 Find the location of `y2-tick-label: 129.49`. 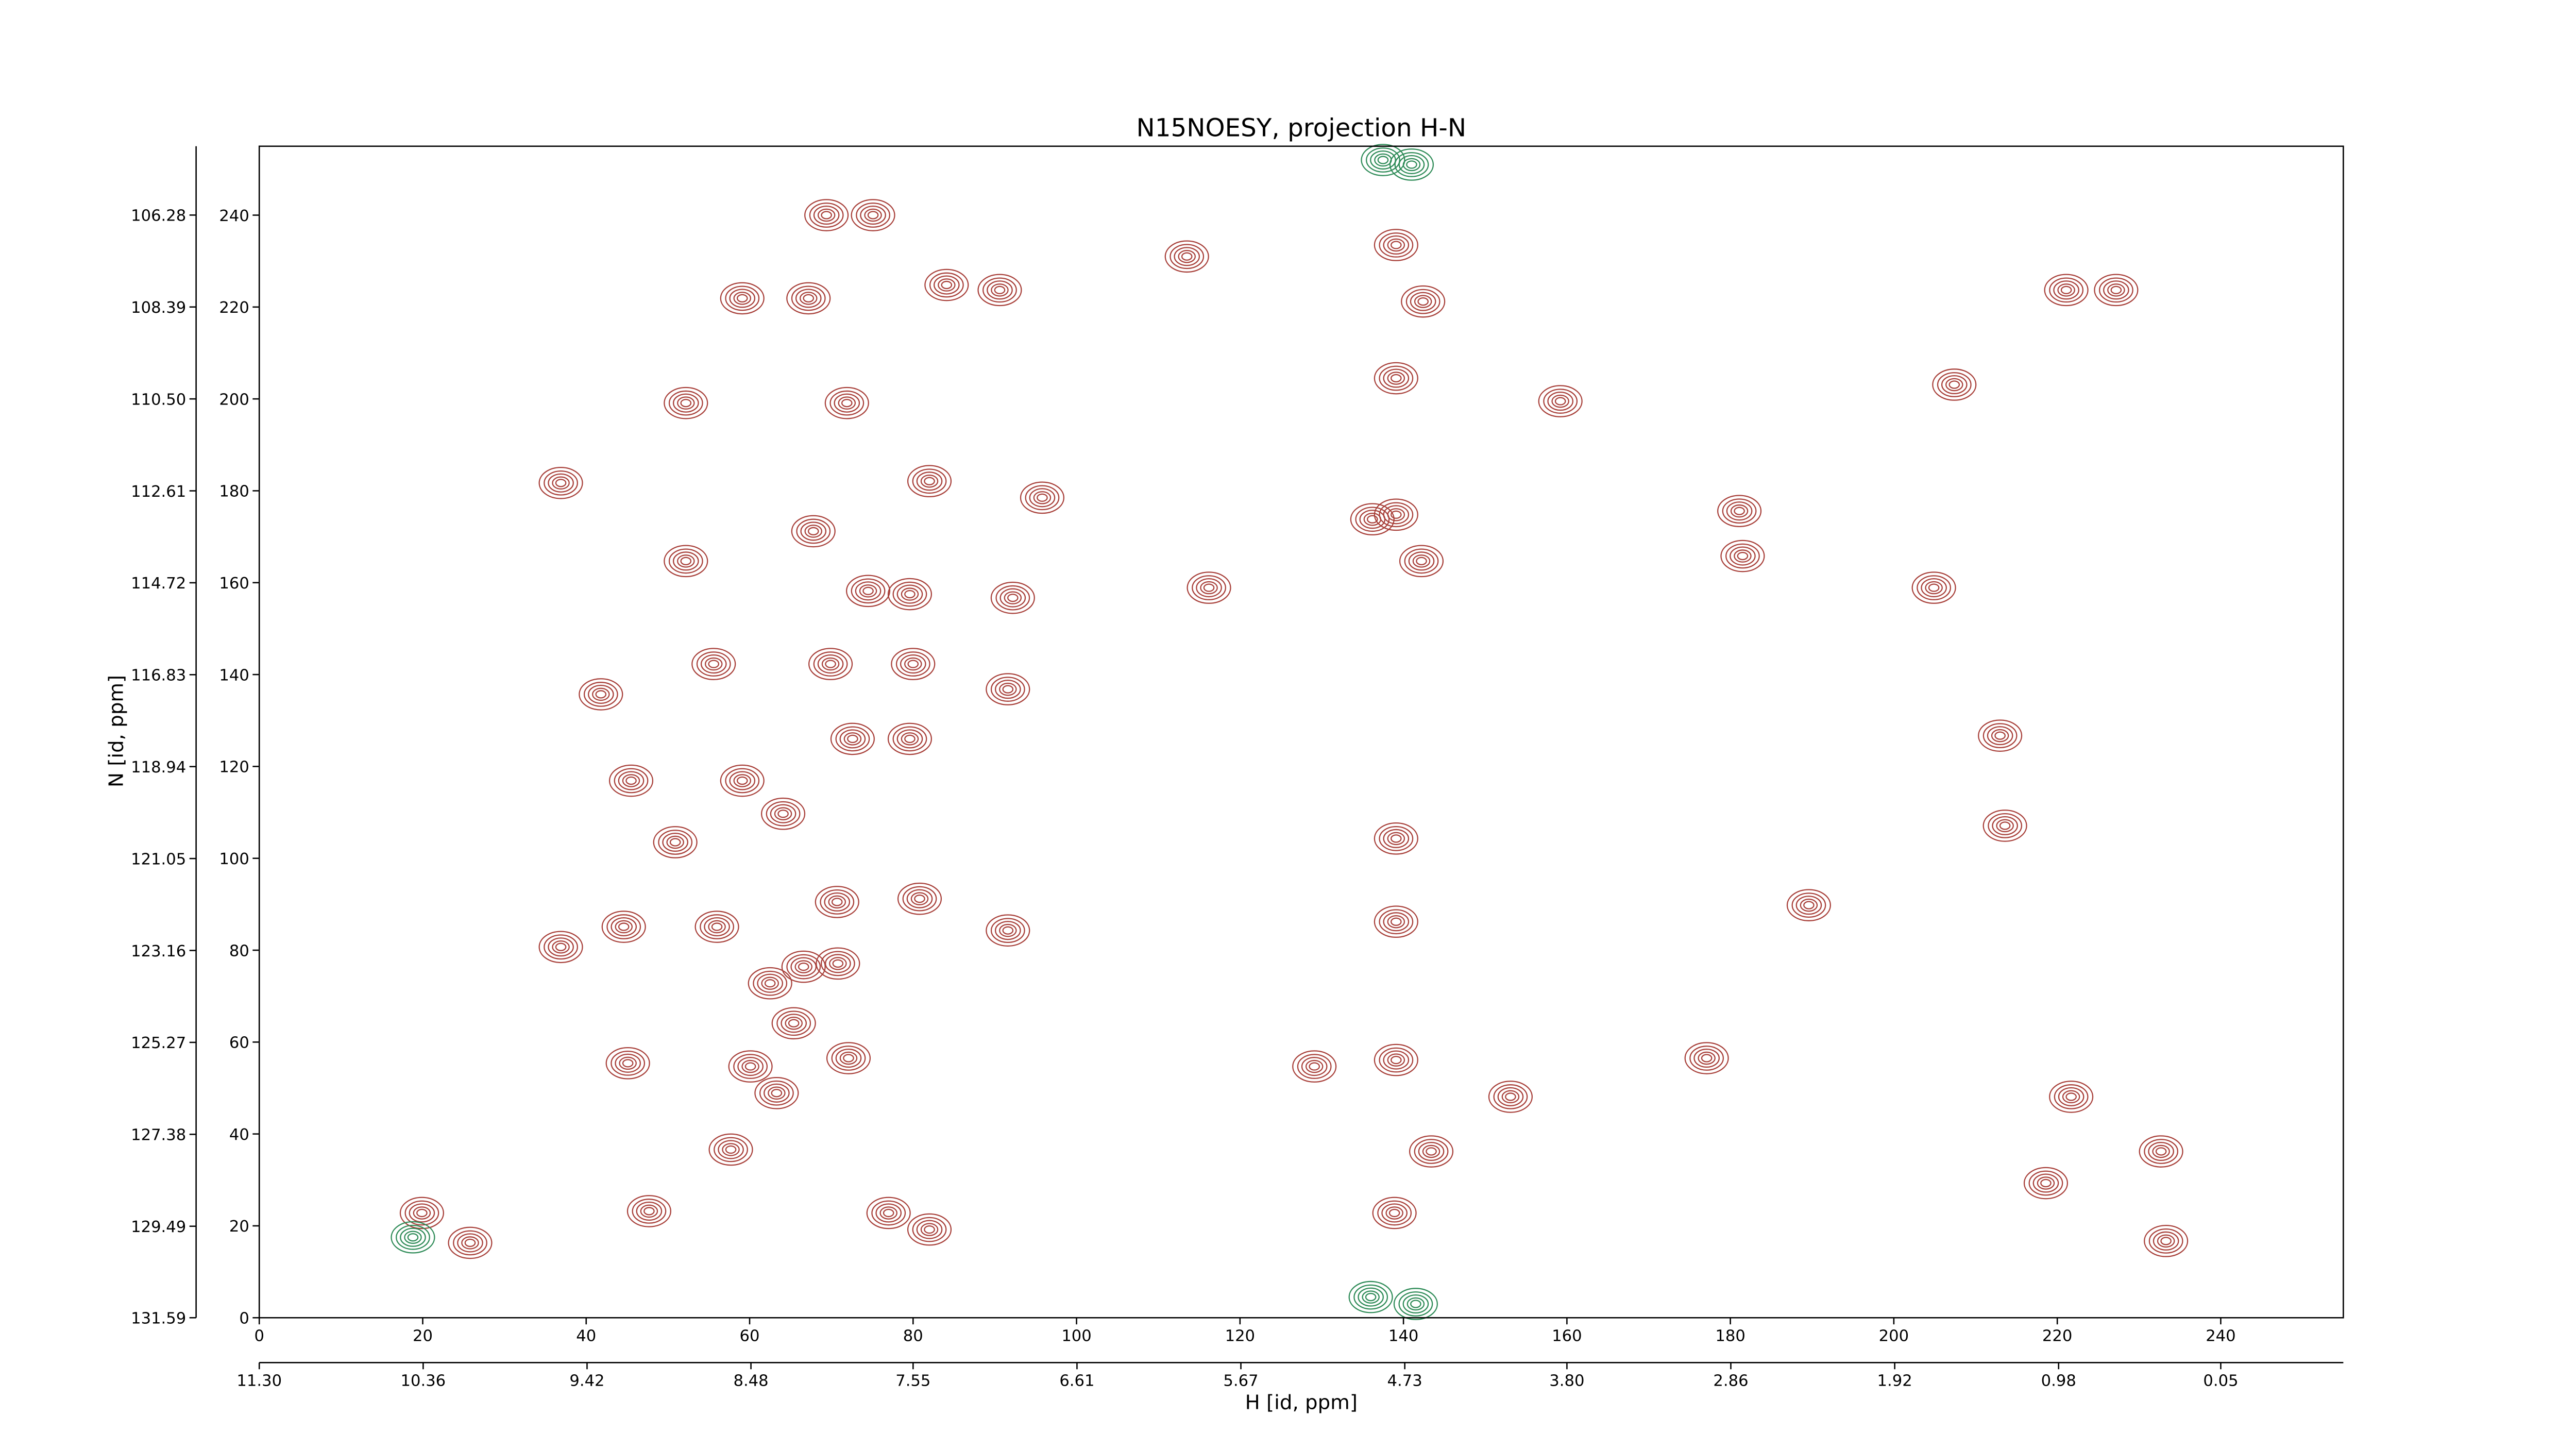

y2-tick-label: 129.49 is located at coordinates (158, 1227).